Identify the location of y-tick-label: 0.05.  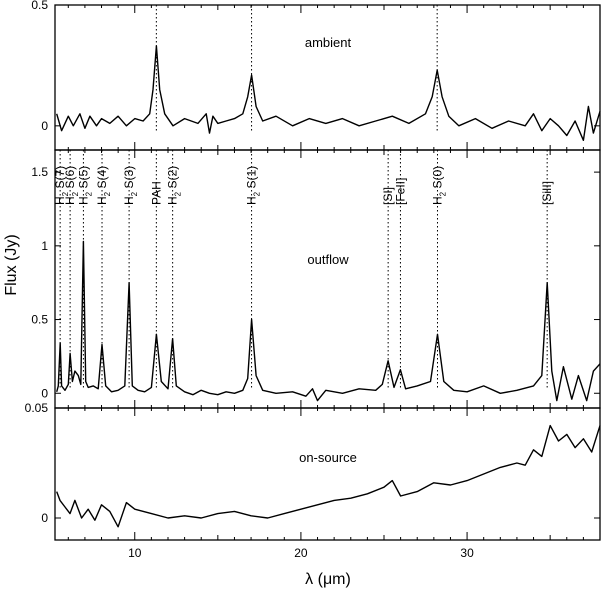
(37, 408).